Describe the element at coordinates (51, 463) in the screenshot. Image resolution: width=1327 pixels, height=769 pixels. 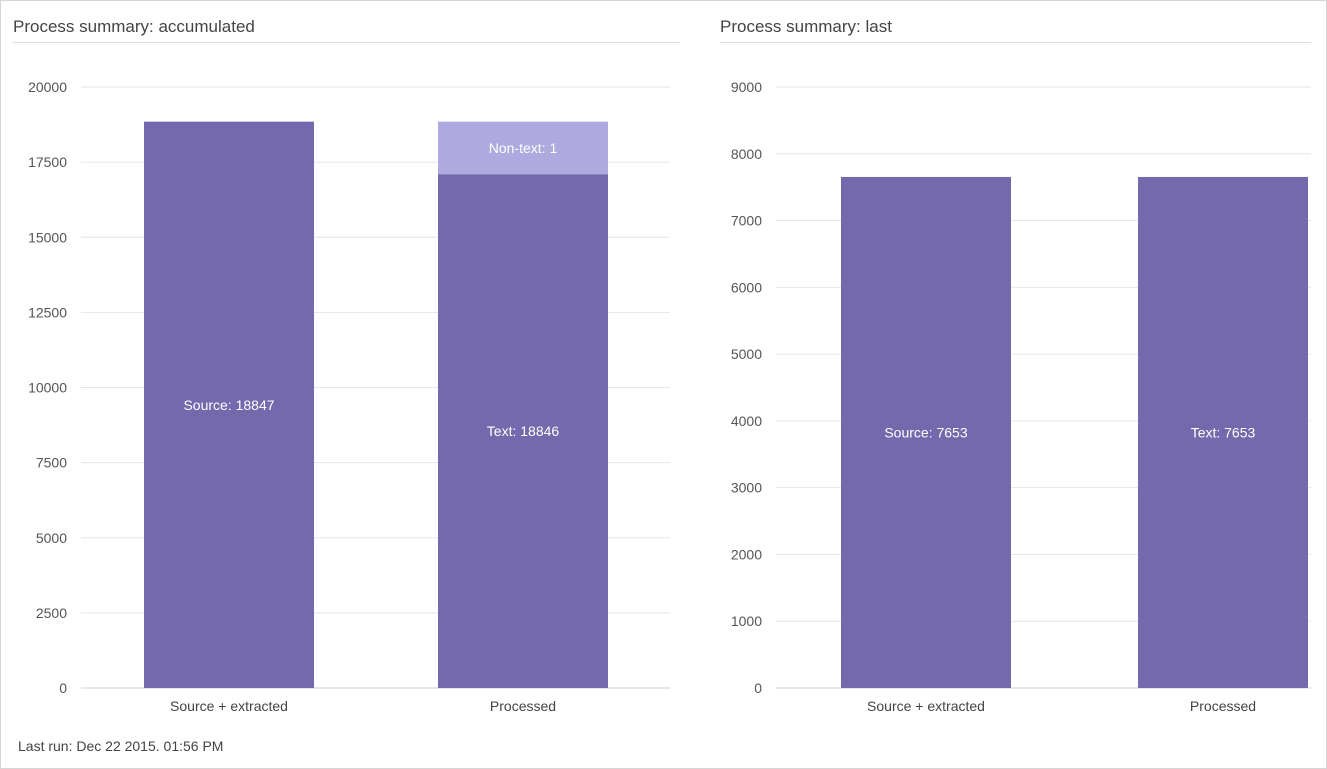
I see `y-tick-label: 7500` at that location.